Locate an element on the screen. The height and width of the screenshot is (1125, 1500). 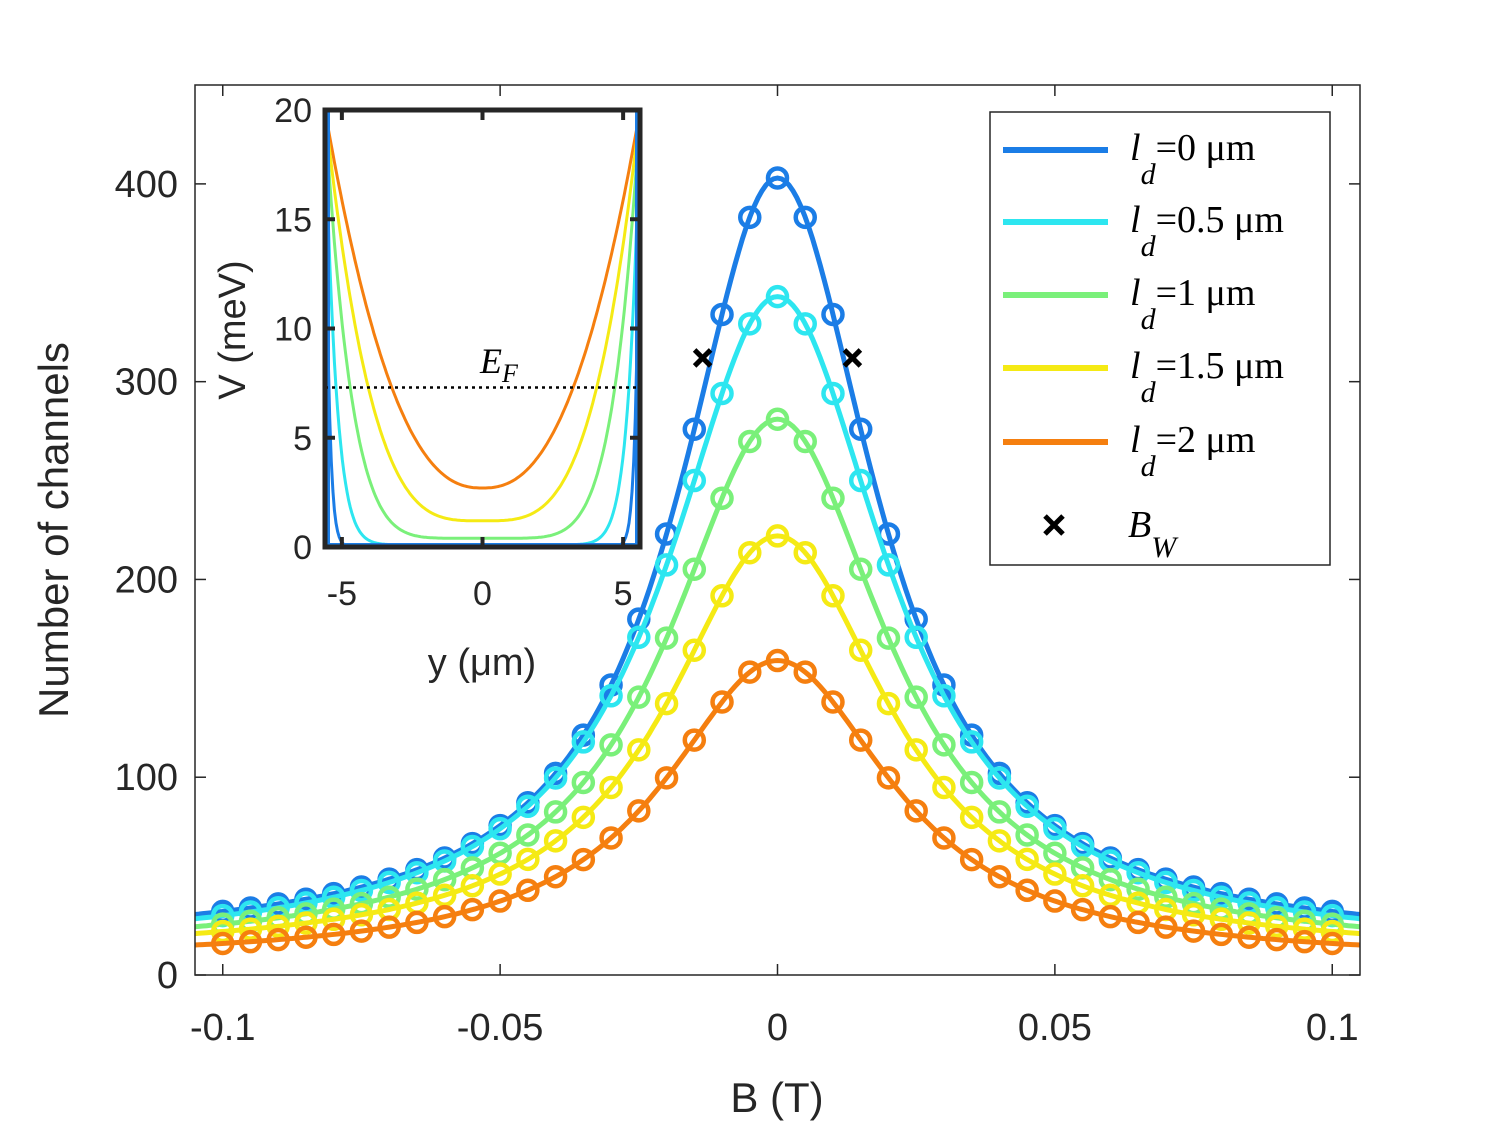
x-tick-label: 0.1 is located at coordinates (1332, 1028).